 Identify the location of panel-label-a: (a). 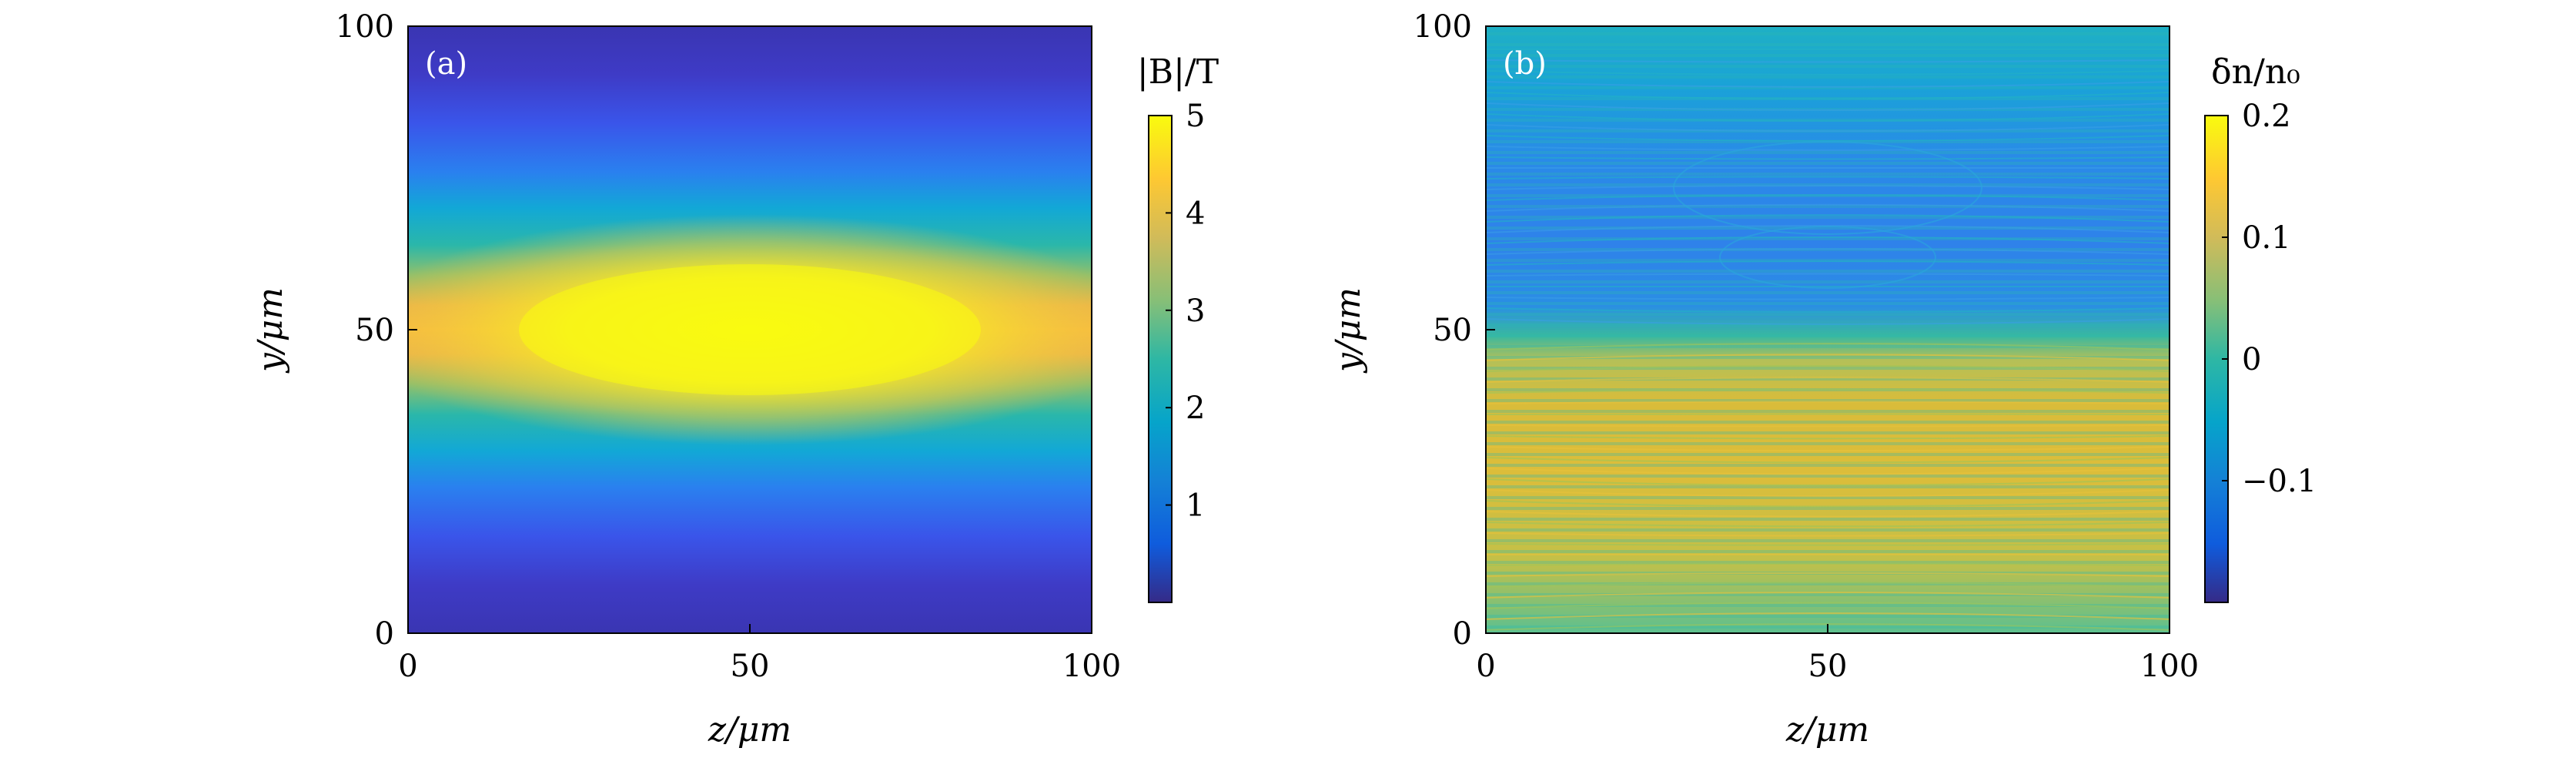
(446, 64).